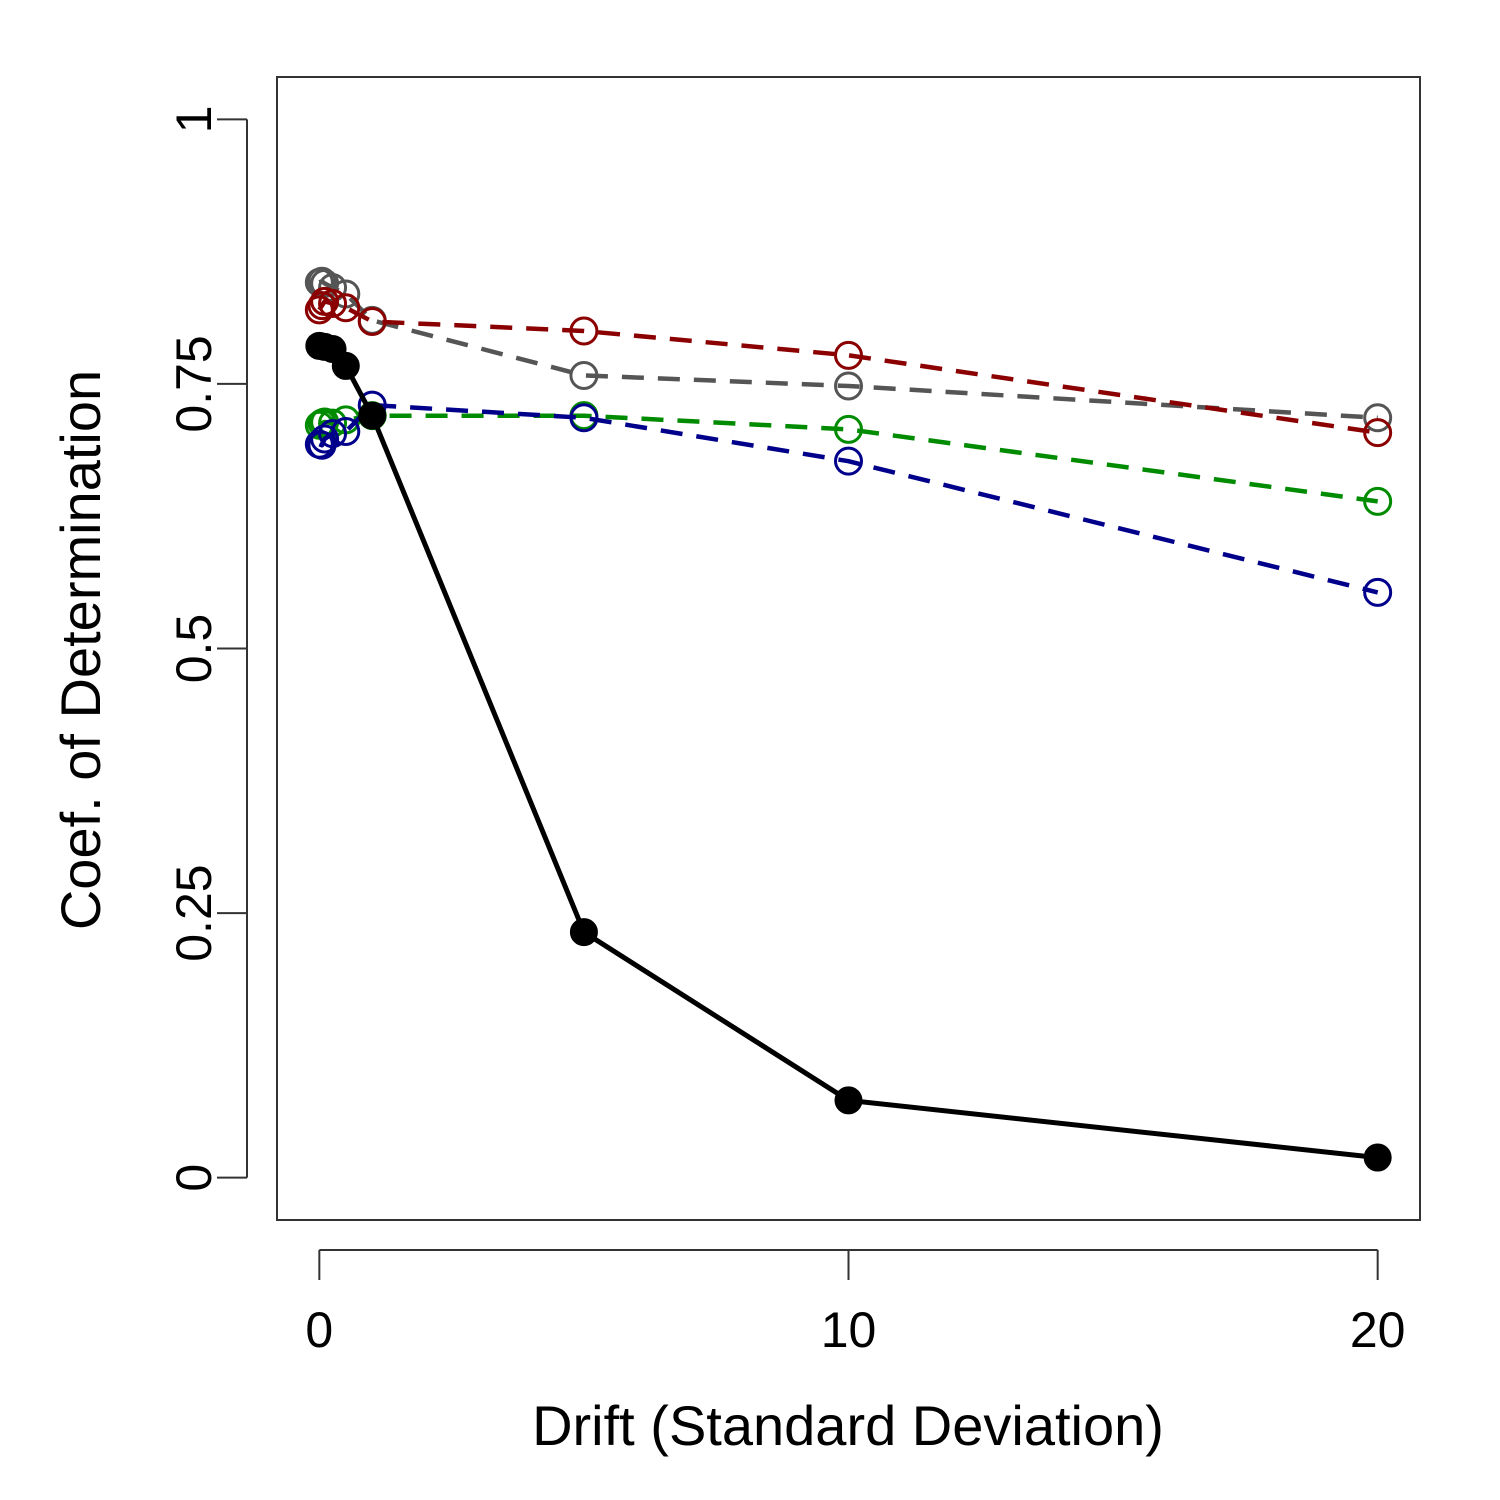  Describe the element at coordinates (319, 1330) in the screenshot. I see `x-tick-label: 0` at that location.